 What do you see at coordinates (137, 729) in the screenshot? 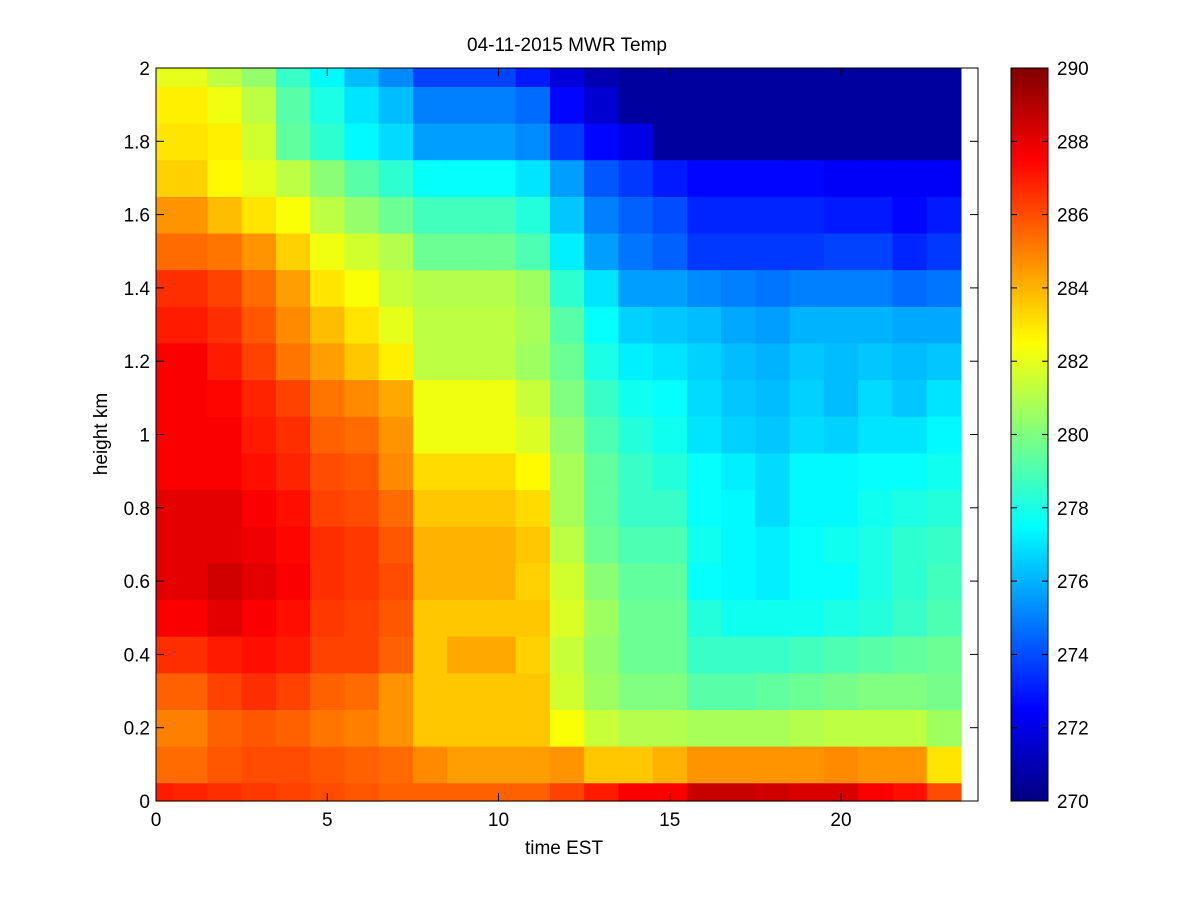
I see `y-tick-label: 0.2` at bounding box center [137, 729].